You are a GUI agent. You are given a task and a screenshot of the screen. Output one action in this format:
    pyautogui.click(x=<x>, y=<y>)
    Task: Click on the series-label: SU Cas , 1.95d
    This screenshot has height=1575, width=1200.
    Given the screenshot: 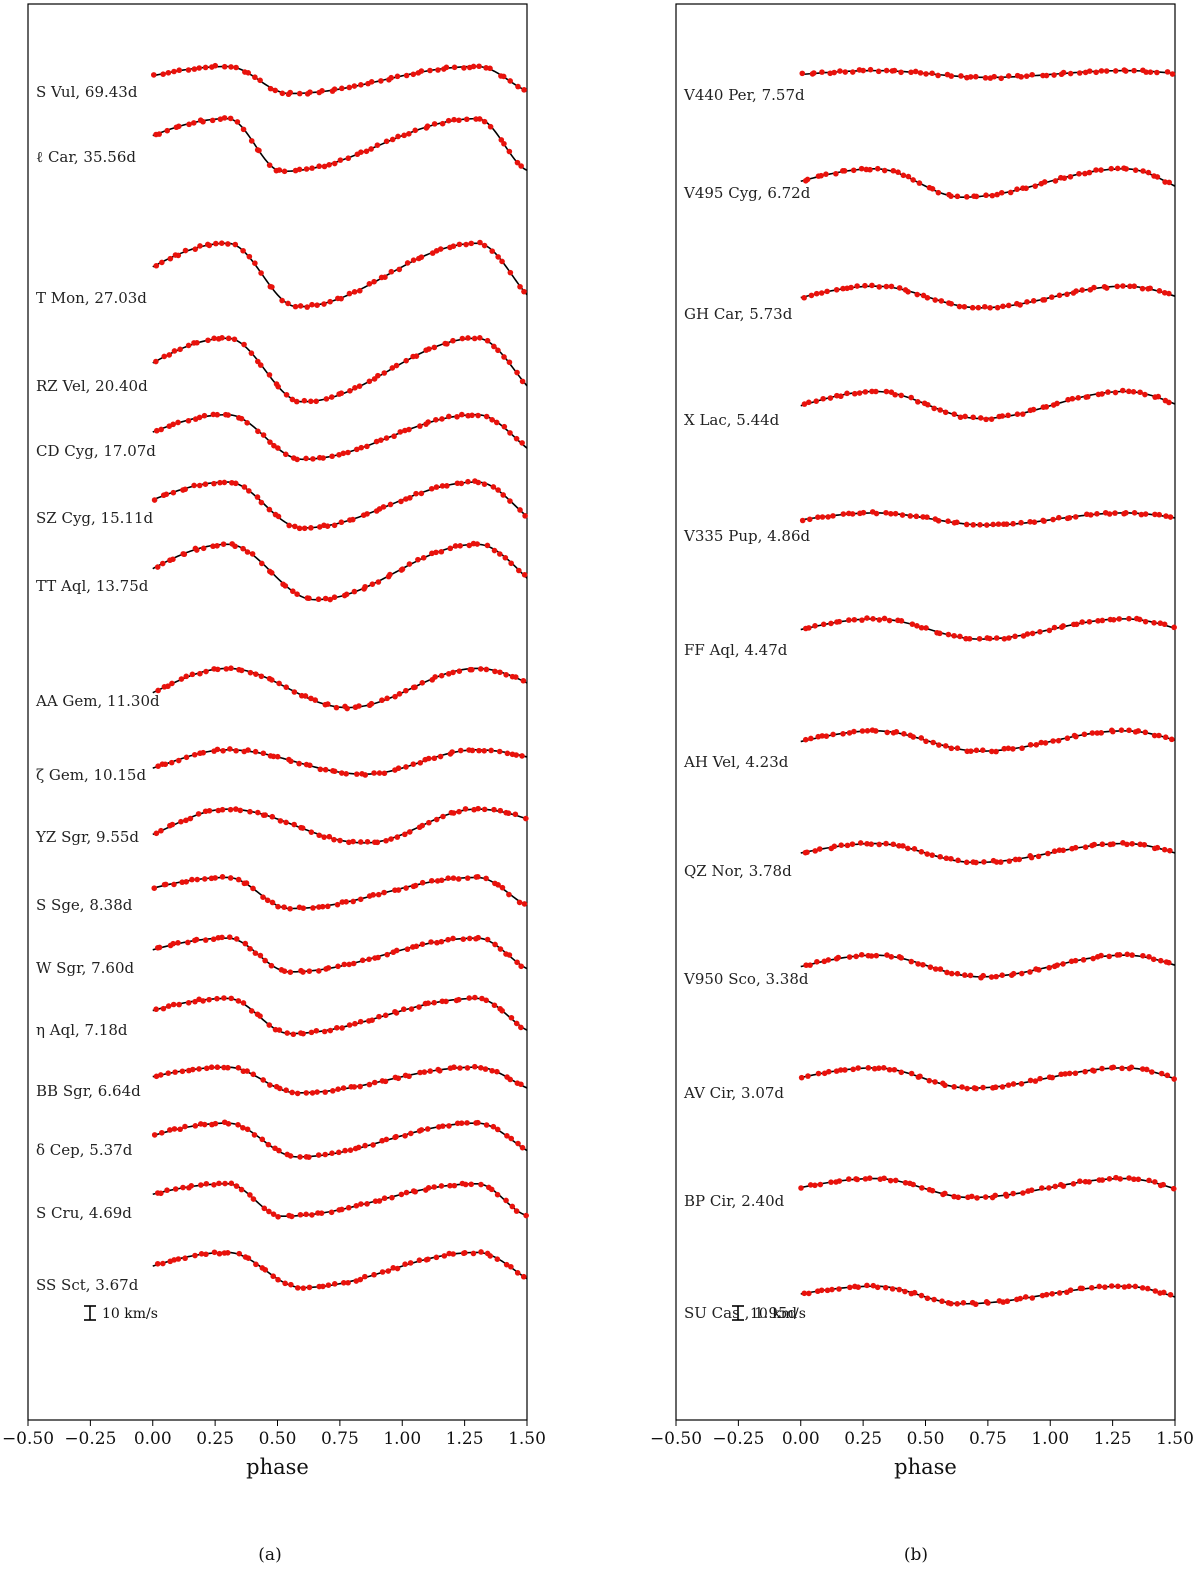 What is the action you would take?
    pyautogui.click(x=741, y=1313)
    